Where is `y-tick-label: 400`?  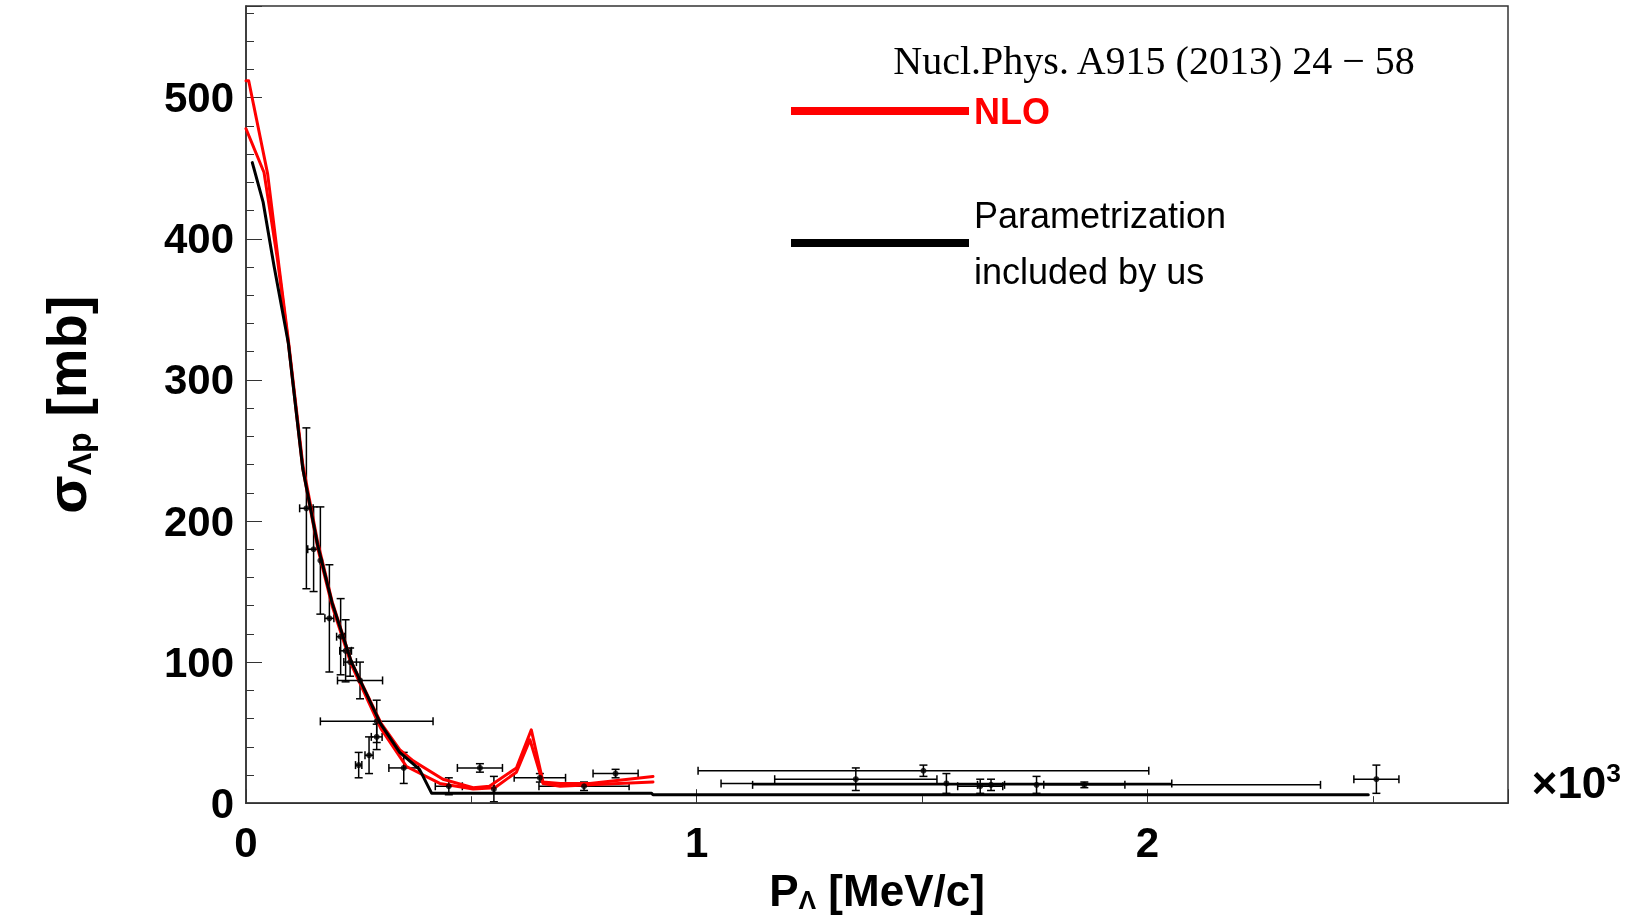
y-tick-label: 400 is located at coordinates (198, 239).